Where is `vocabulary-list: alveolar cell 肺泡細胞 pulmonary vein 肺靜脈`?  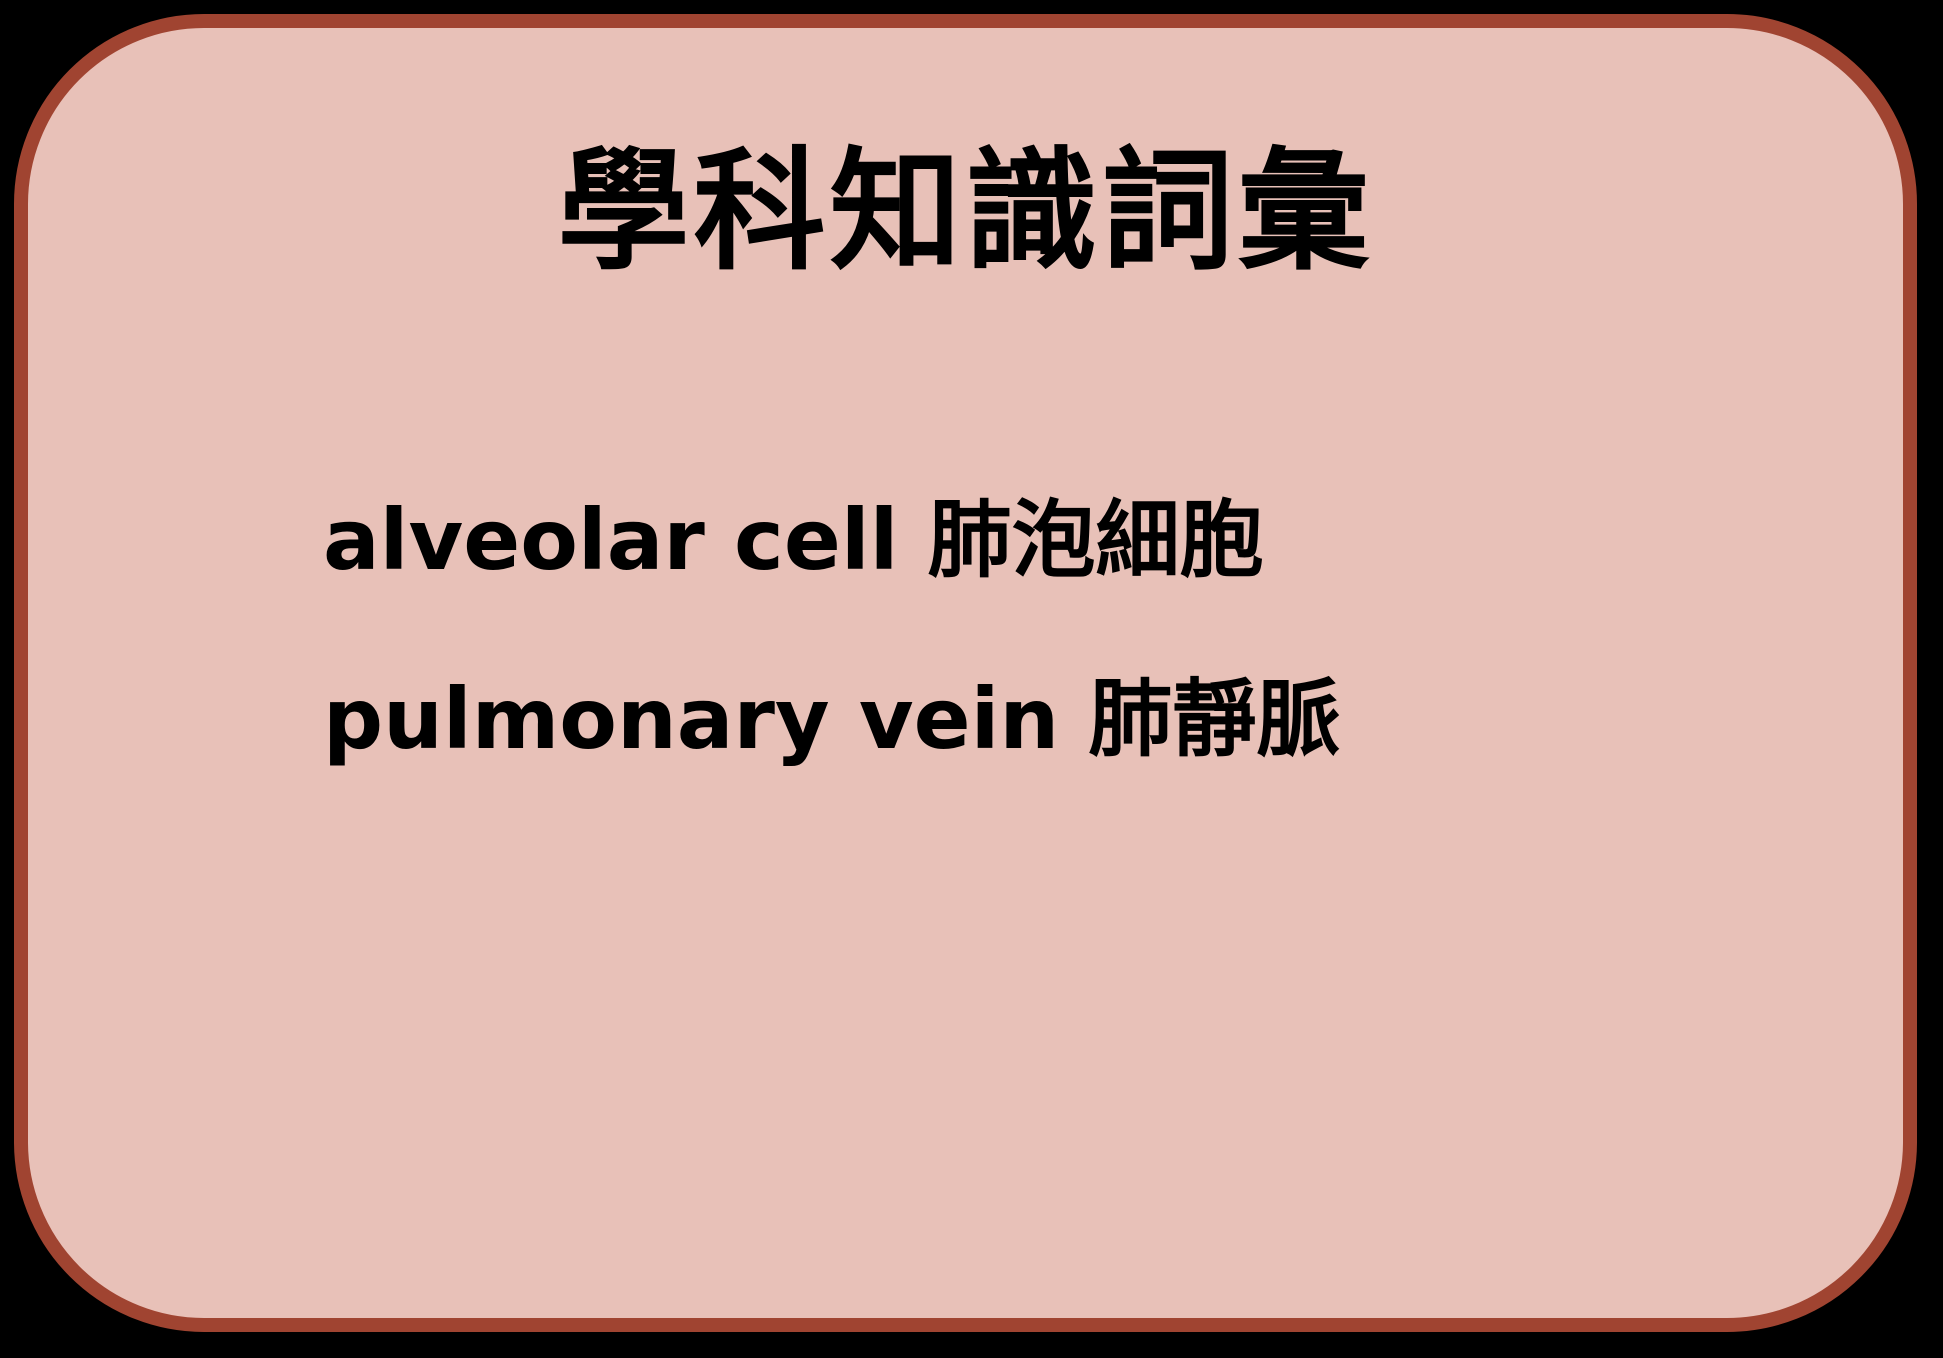
vocabulary-list: alveolar cell 肺泡細胞 pulmonary vein 肺靜脈 is located at coordinates (831, 677).